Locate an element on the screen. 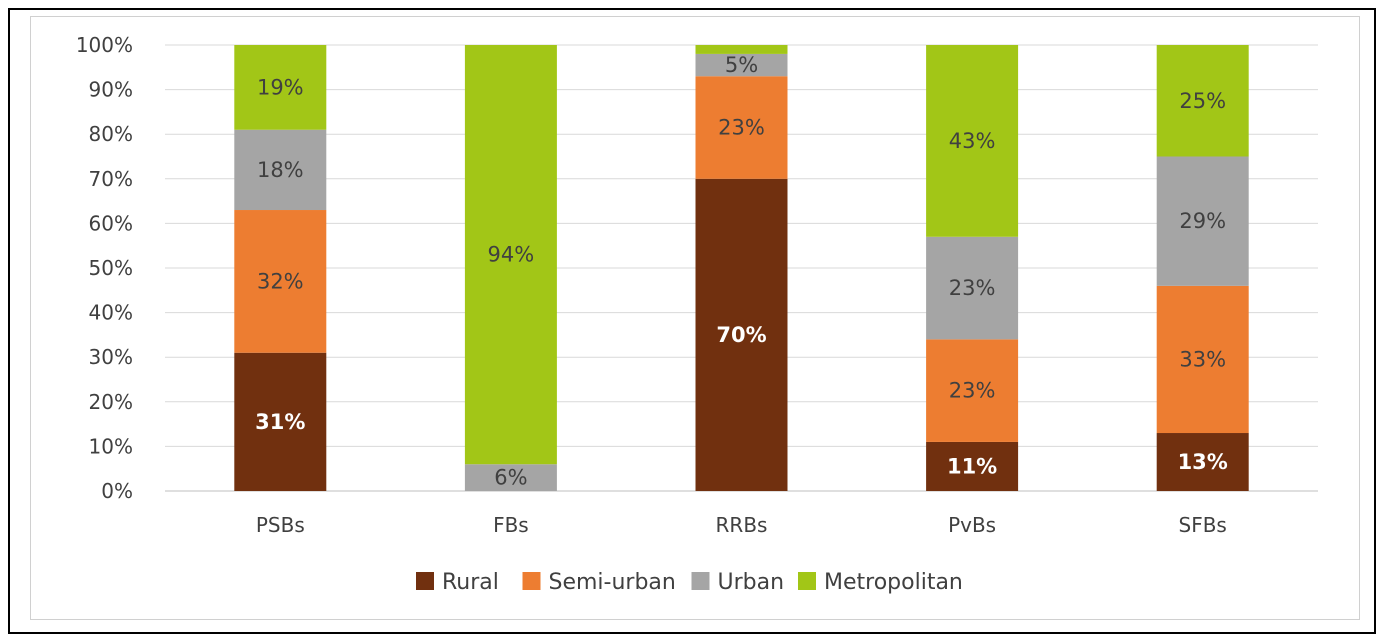 The width and height of the screenshot is (1390, 644). data-label: 33% is located at coordinates (1202, 359).